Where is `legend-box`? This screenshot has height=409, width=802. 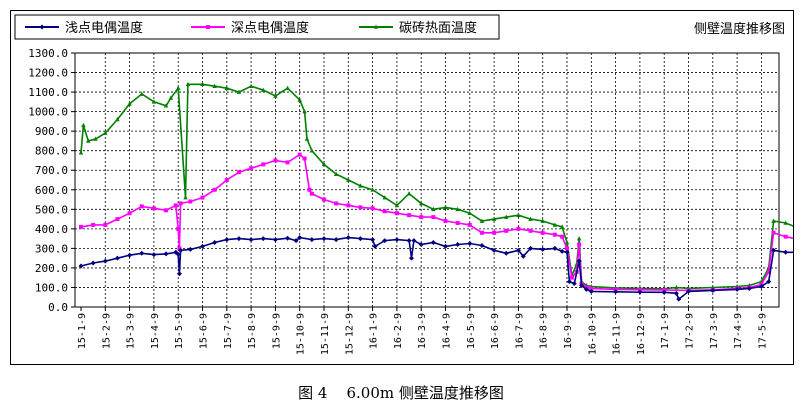 legend-box is located at coordinates (257, 27).